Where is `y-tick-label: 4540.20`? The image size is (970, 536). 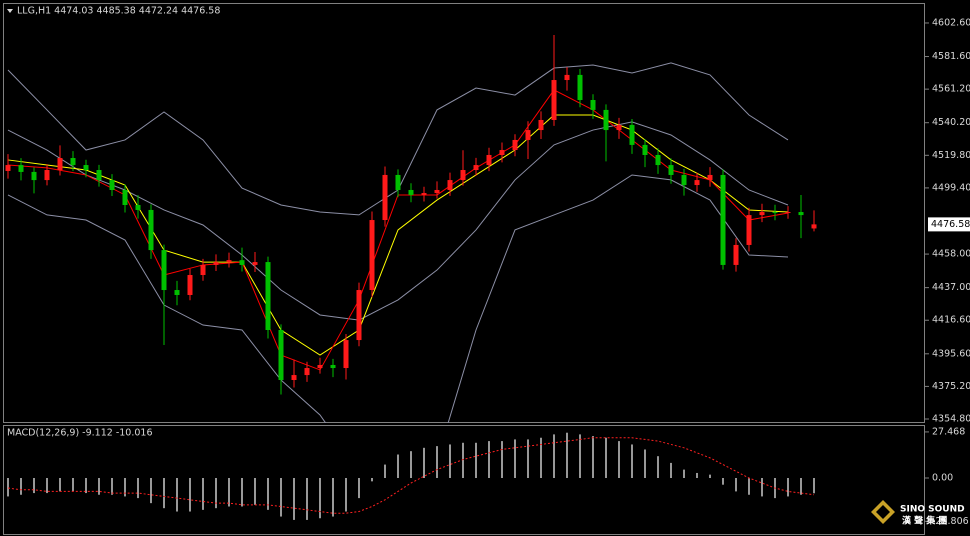
y-tick-label: 4540.20 is located at coordinates (951, 122).